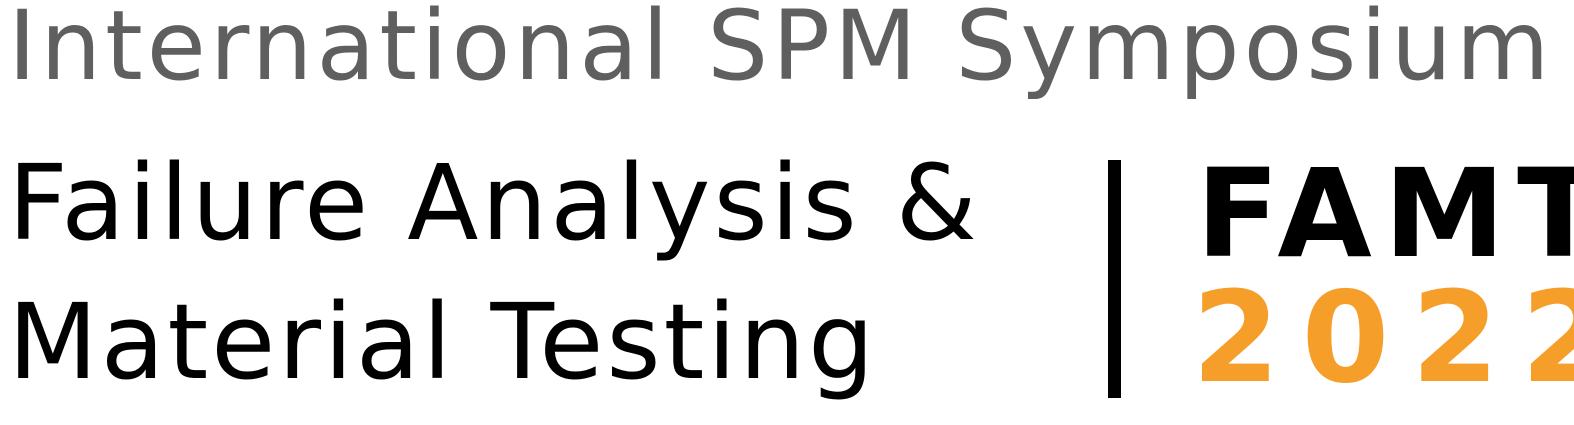 This screenshot has width=1574, height=425. I want to click on event-acronym: FAMT, so click(1385, 214).